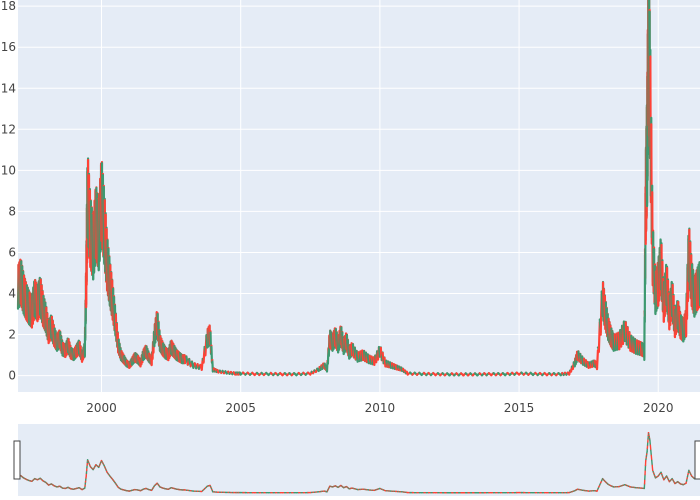 This screenshot has height=500, width=700. What do you see at coordinates (8, 170) in the screenshot?
I see `y-tick-label: 10` at bounding box center [8, 170].